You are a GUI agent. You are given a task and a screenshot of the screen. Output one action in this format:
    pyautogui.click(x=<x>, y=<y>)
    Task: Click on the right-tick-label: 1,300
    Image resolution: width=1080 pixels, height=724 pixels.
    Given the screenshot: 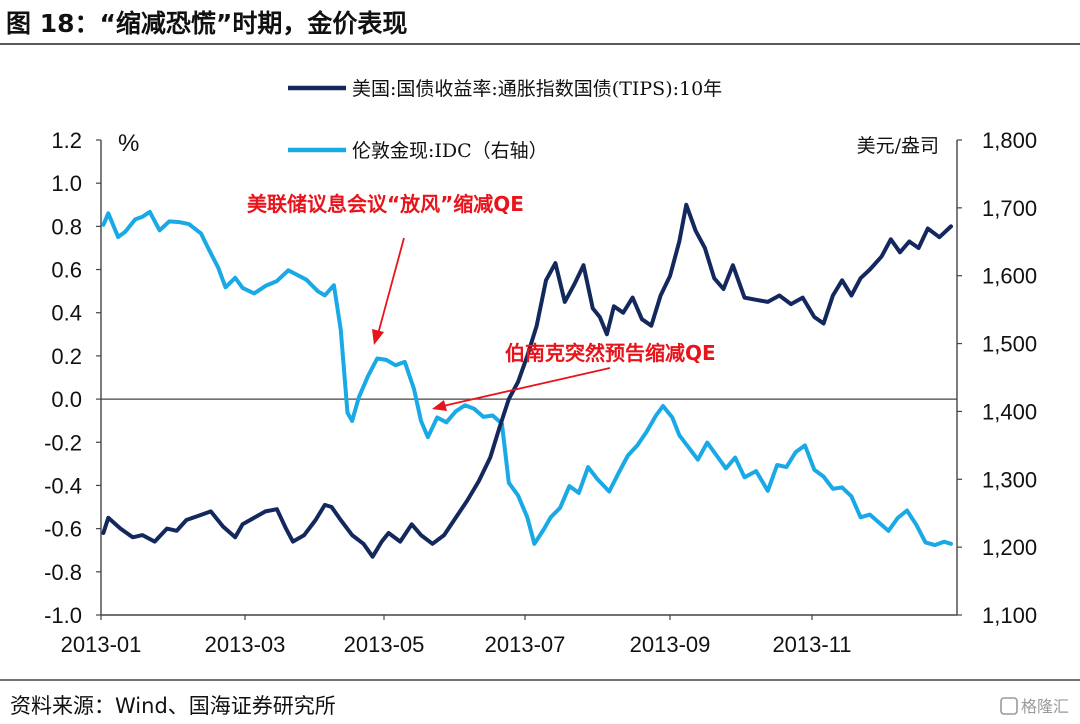 What is the action you would take?
    pyautogui.click(x=1009, y=479)
    